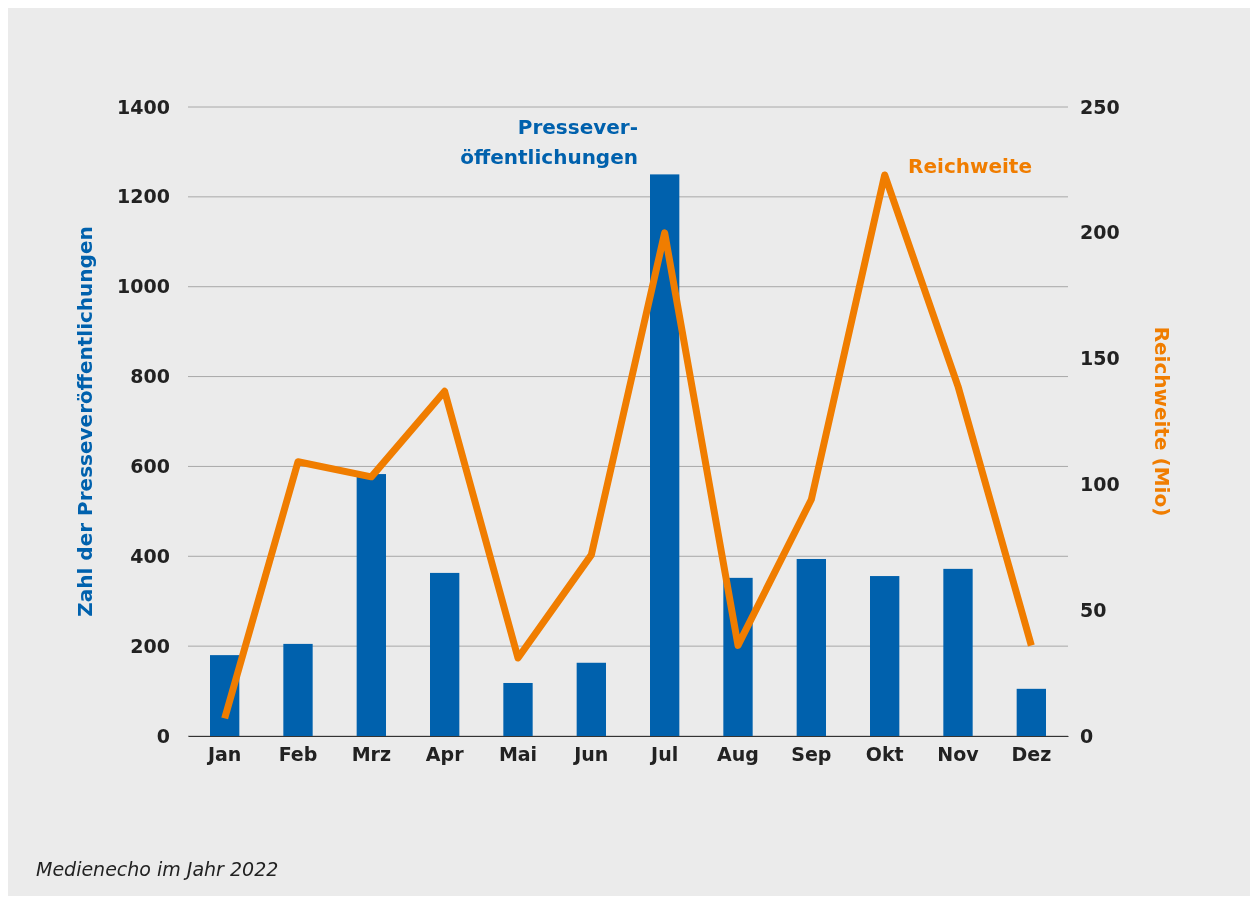  Describe the element at coordinates (85, 421) in the screenshot. I see `y-axis-title: Zahl der Presseveröffentlichungen` at that location.